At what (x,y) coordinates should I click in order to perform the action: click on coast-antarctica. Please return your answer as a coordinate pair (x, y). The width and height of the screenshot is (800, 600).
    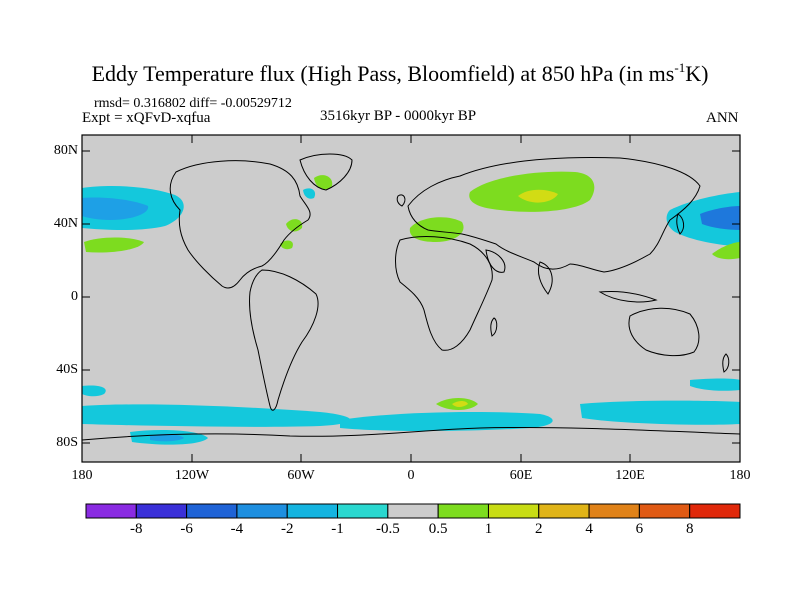
    Looking at the image, I should click on (411, 433).